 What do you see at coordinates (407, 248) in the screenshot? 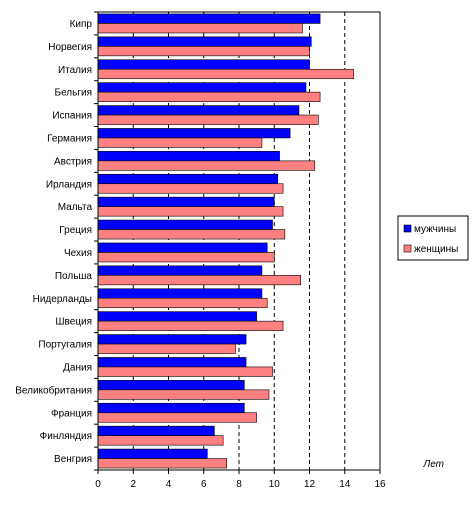
I see `legend-swatch-women` at bounding box center [407, 248].